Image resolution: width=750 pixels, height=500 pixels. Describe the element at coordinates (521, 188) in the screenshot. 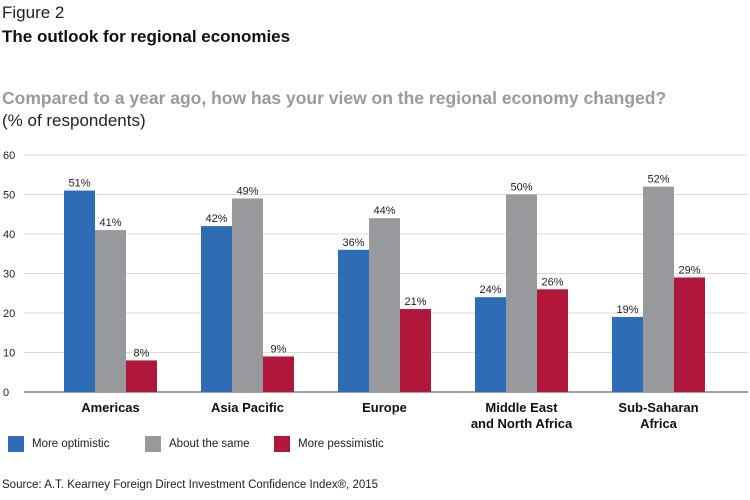

I see `bar-value-label: 50%` at that location.